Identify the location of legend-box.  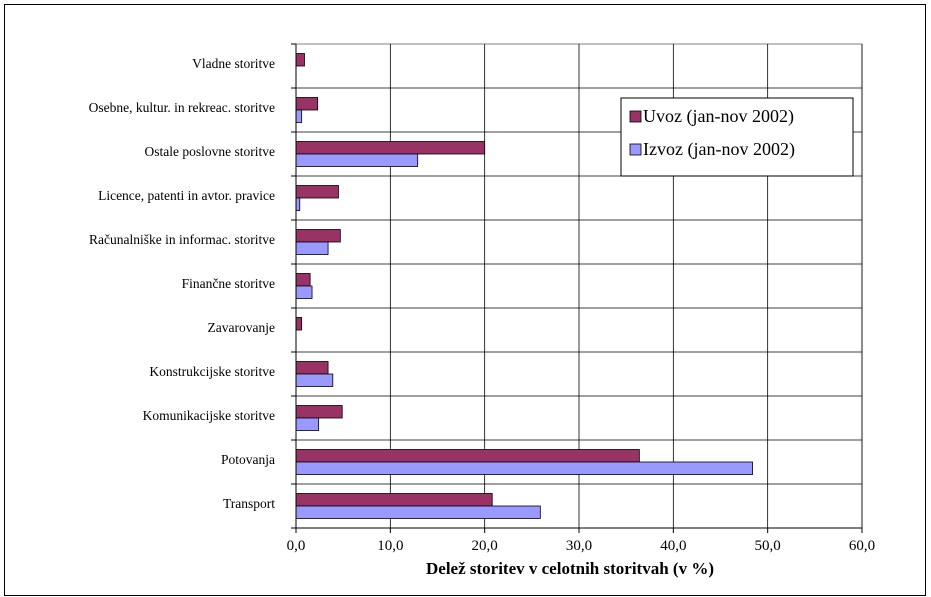
(737, 137).